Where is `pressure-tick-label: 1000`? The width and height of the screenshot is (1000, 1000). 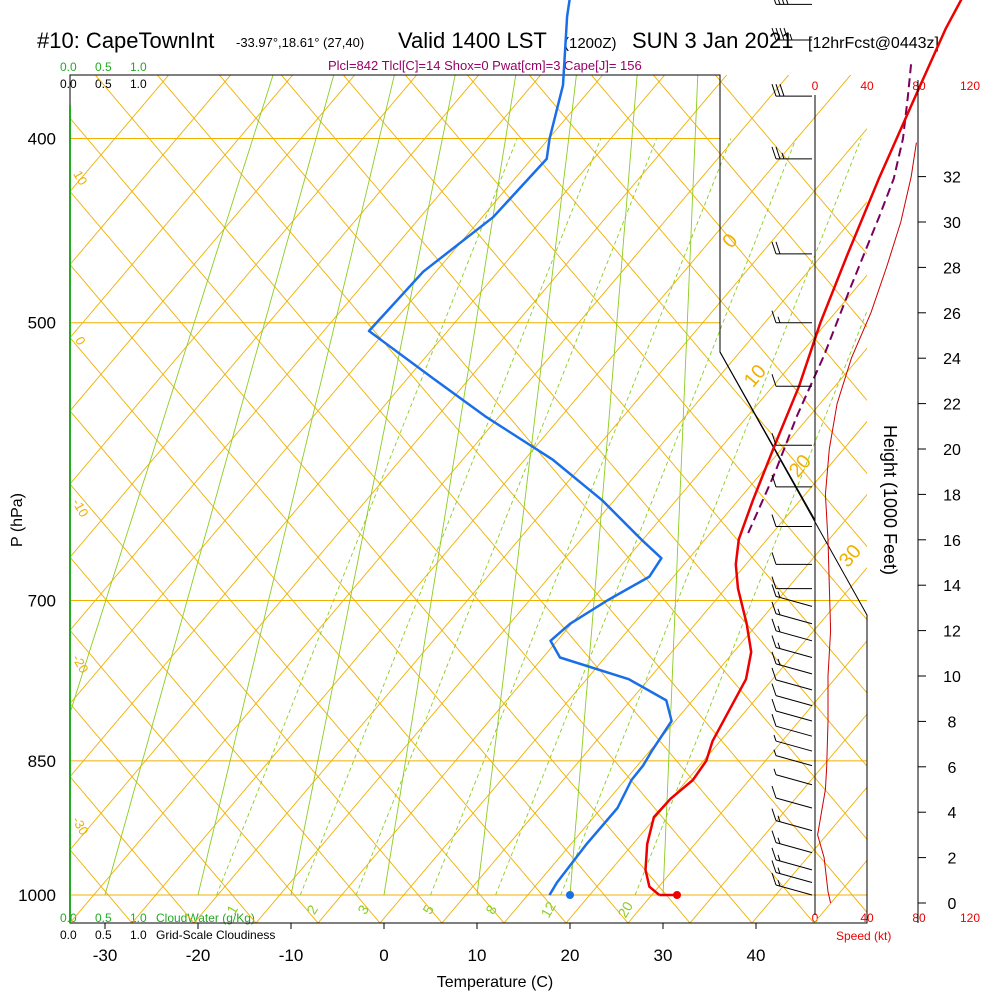 pressure-tick-label: 1000 is located at coordinates (37, 895).